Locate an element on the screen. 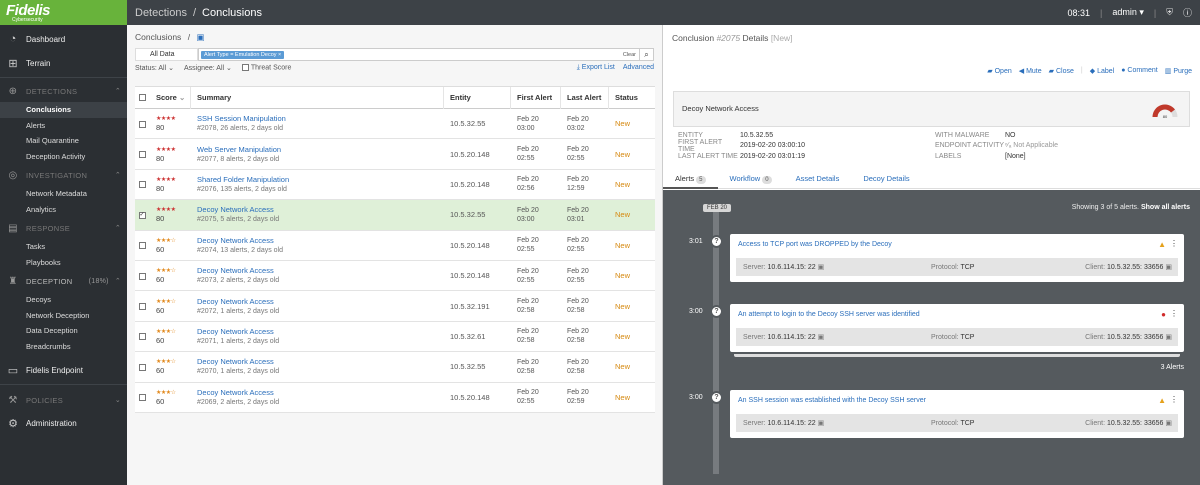  col-entity: Entity is located at coordinates (477, 97).